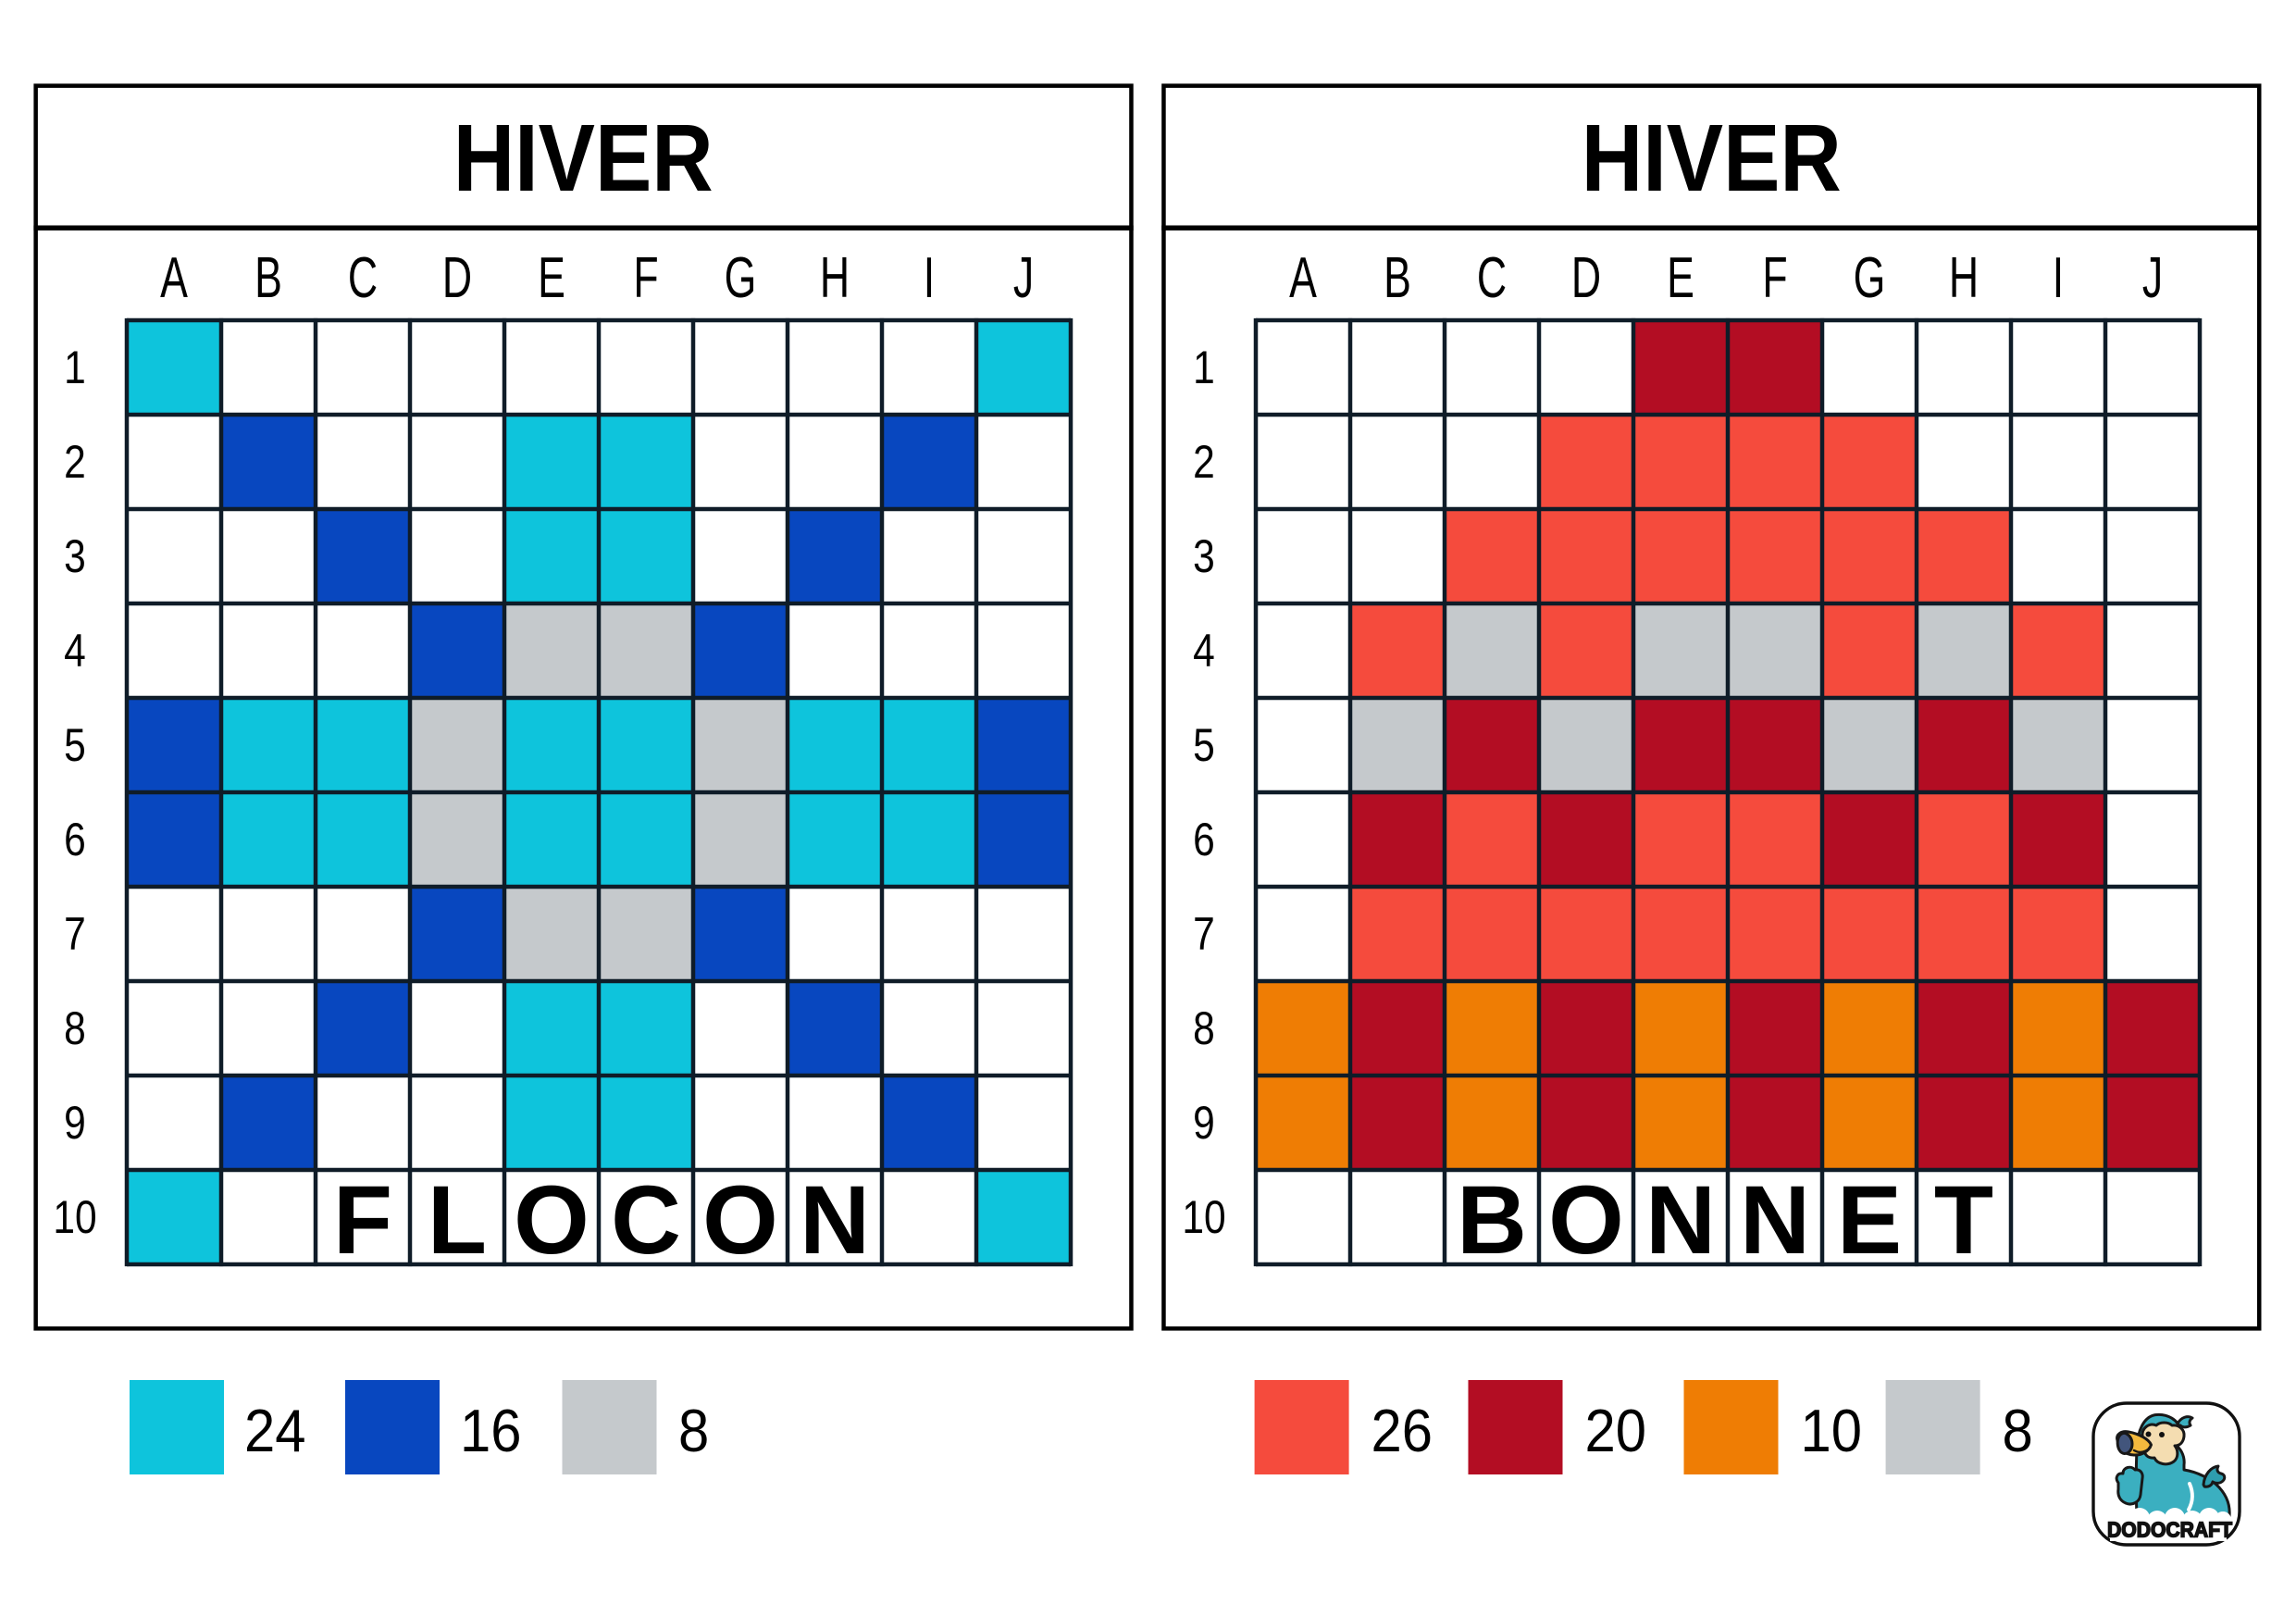 The height and width of the screenshot is (1617, 2296). I want to click on svg-text: 16, so click(491, 1432).